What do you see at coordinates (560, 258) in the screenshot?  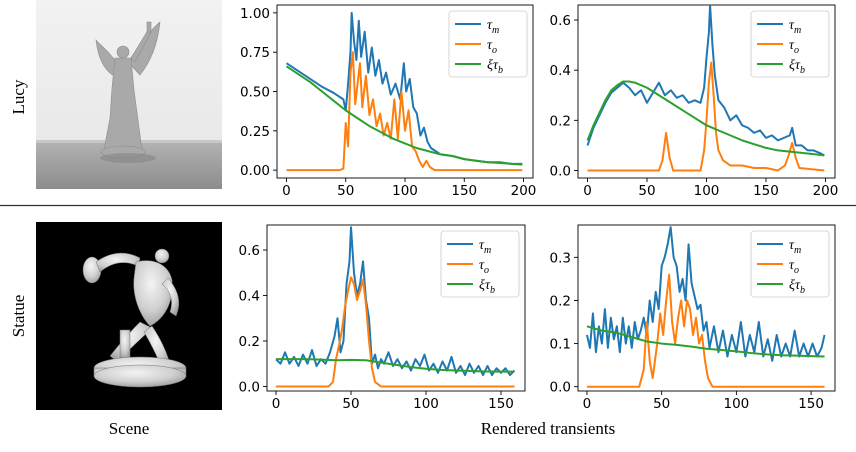 I see `y-tick-label: 0.3` at bounding box center [560, 258].